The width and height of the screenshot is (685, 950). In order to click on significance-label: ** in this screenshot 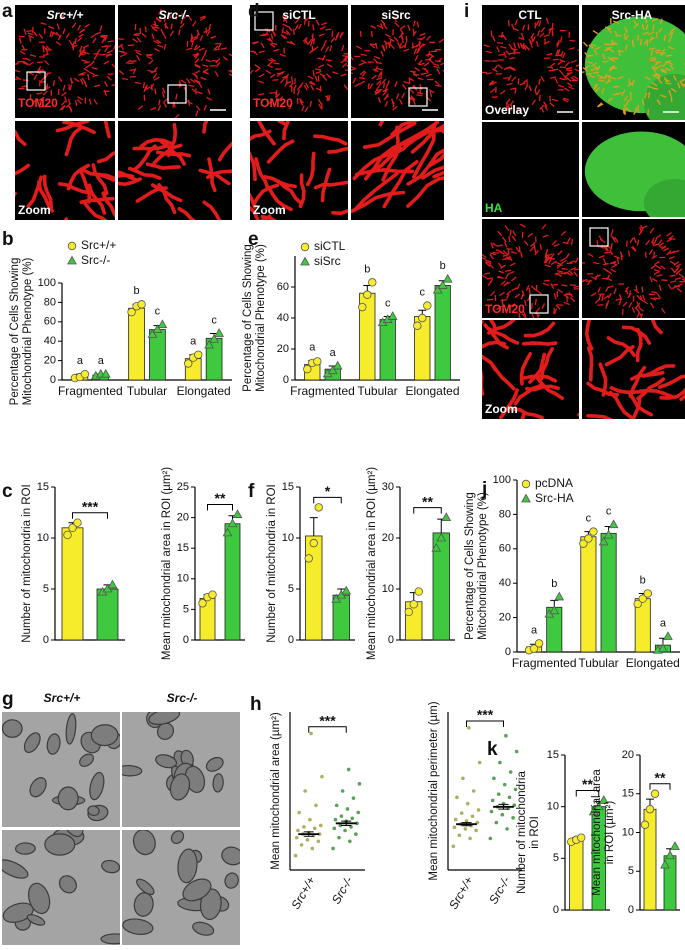, I will do `click(427, 501)`.